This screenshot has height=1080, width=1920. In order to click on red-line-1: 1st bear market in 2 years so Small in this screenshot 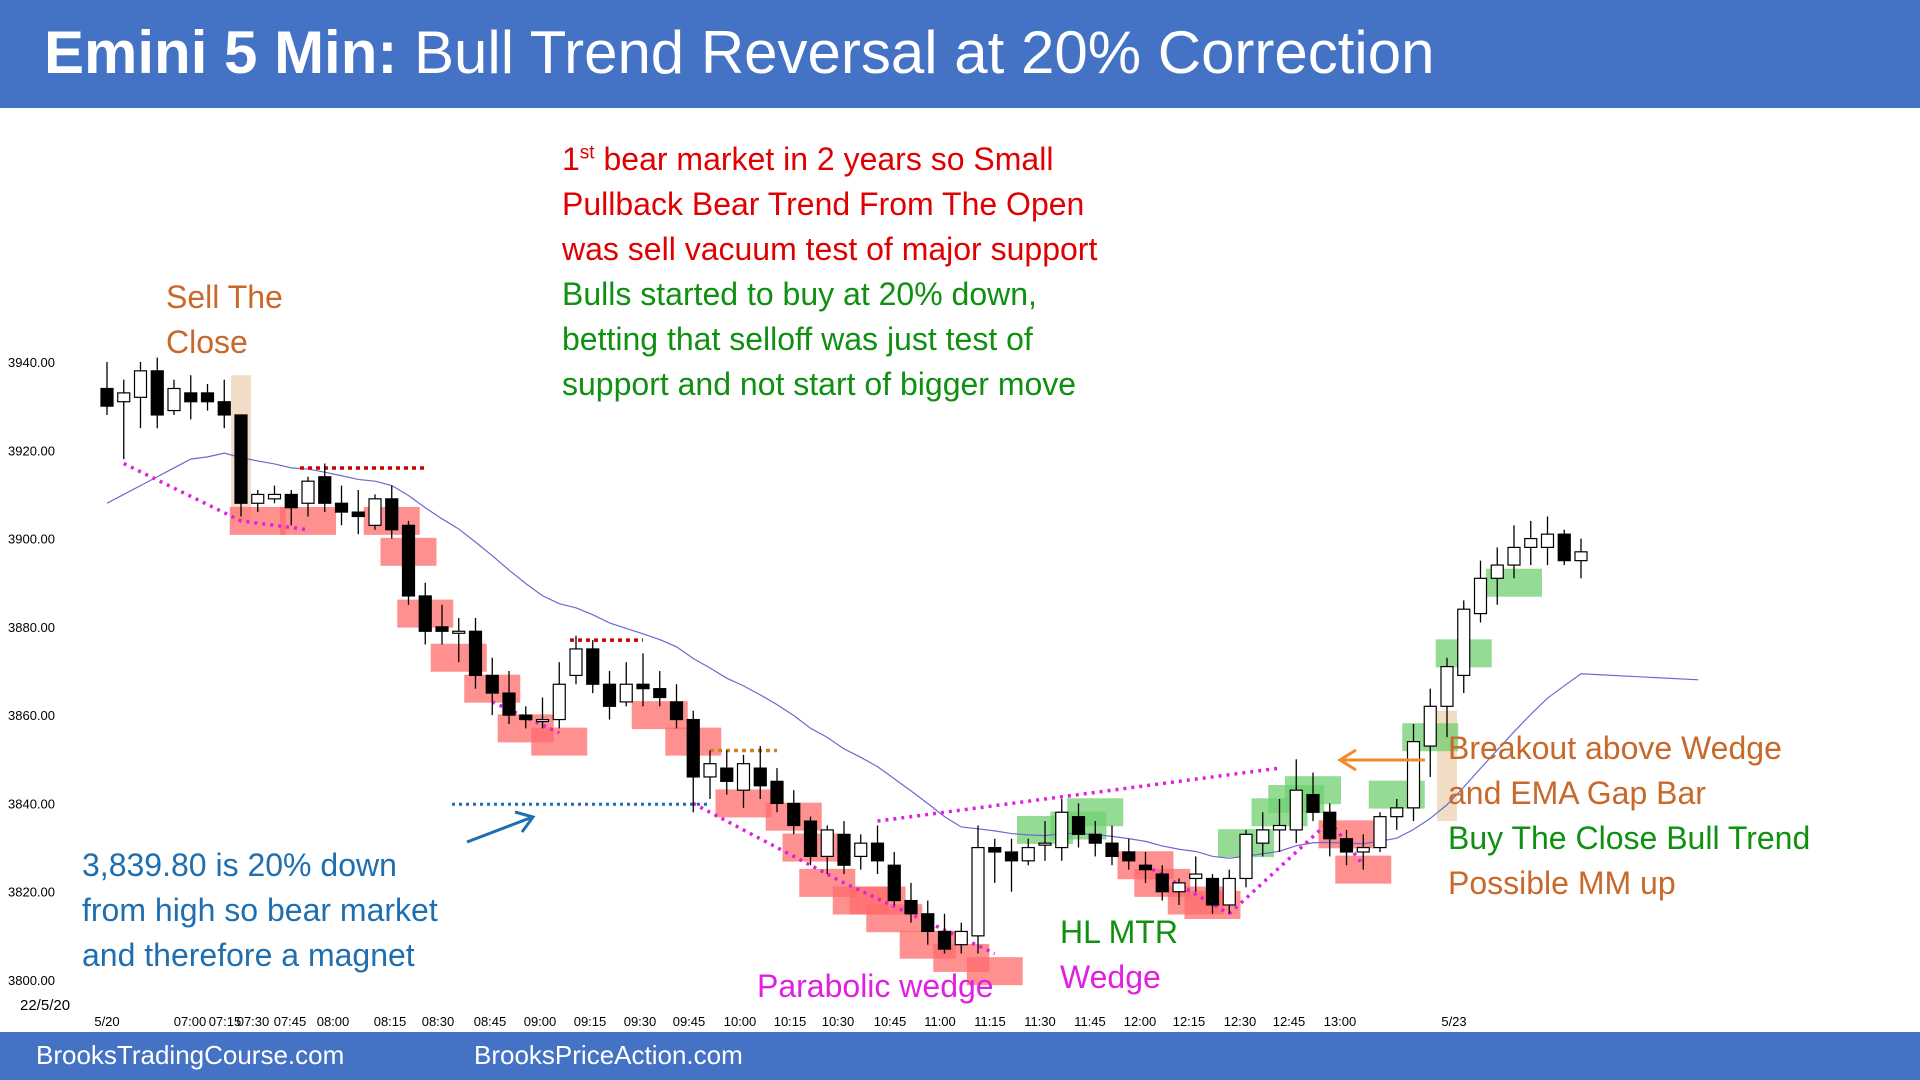, I will do `click(829, 159)`.